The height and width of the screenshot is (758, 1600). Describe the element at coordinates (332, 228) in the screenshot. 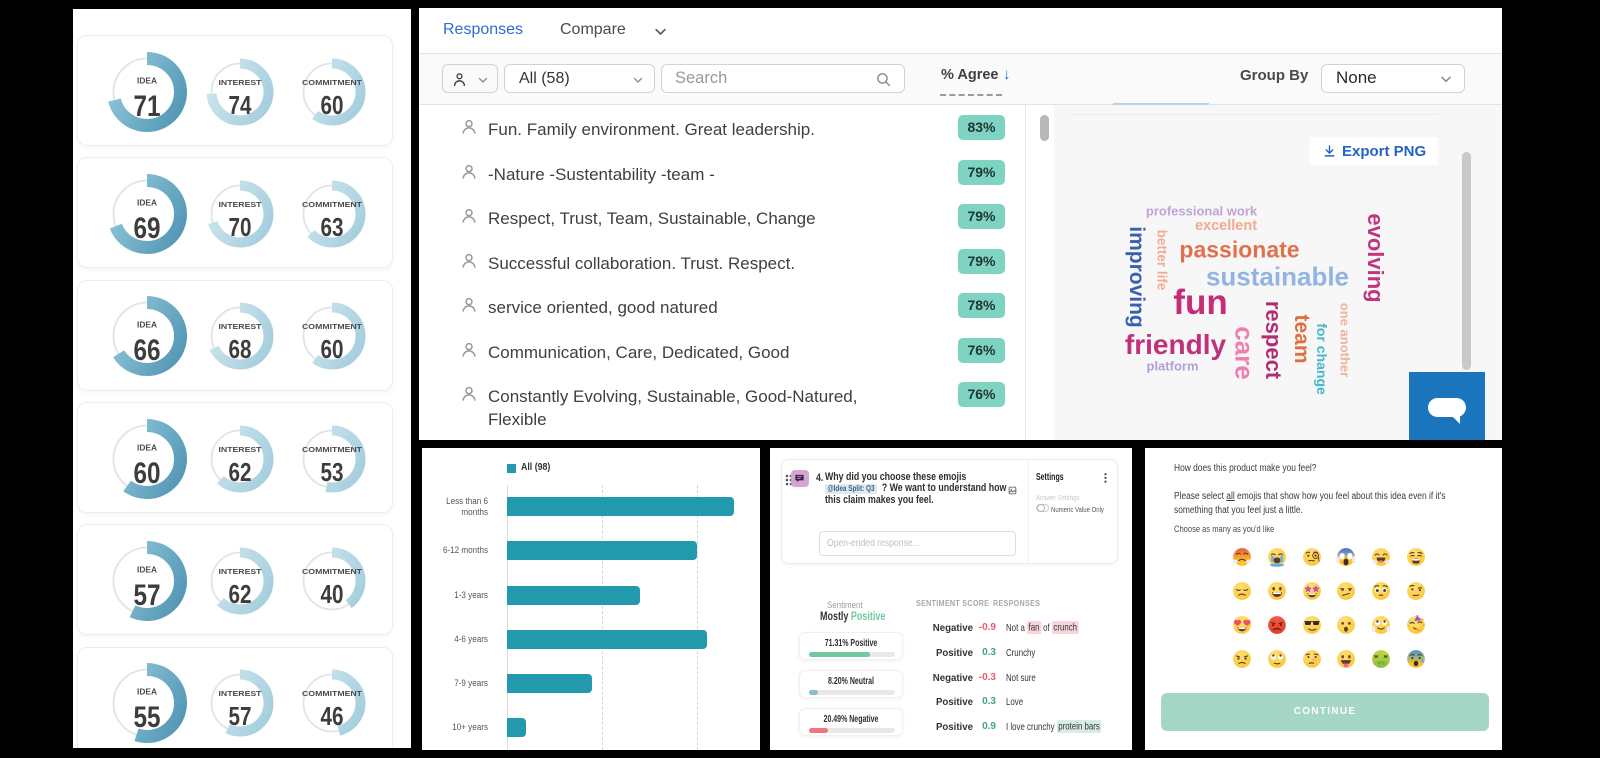

I see `svg-text: 63` at that location.